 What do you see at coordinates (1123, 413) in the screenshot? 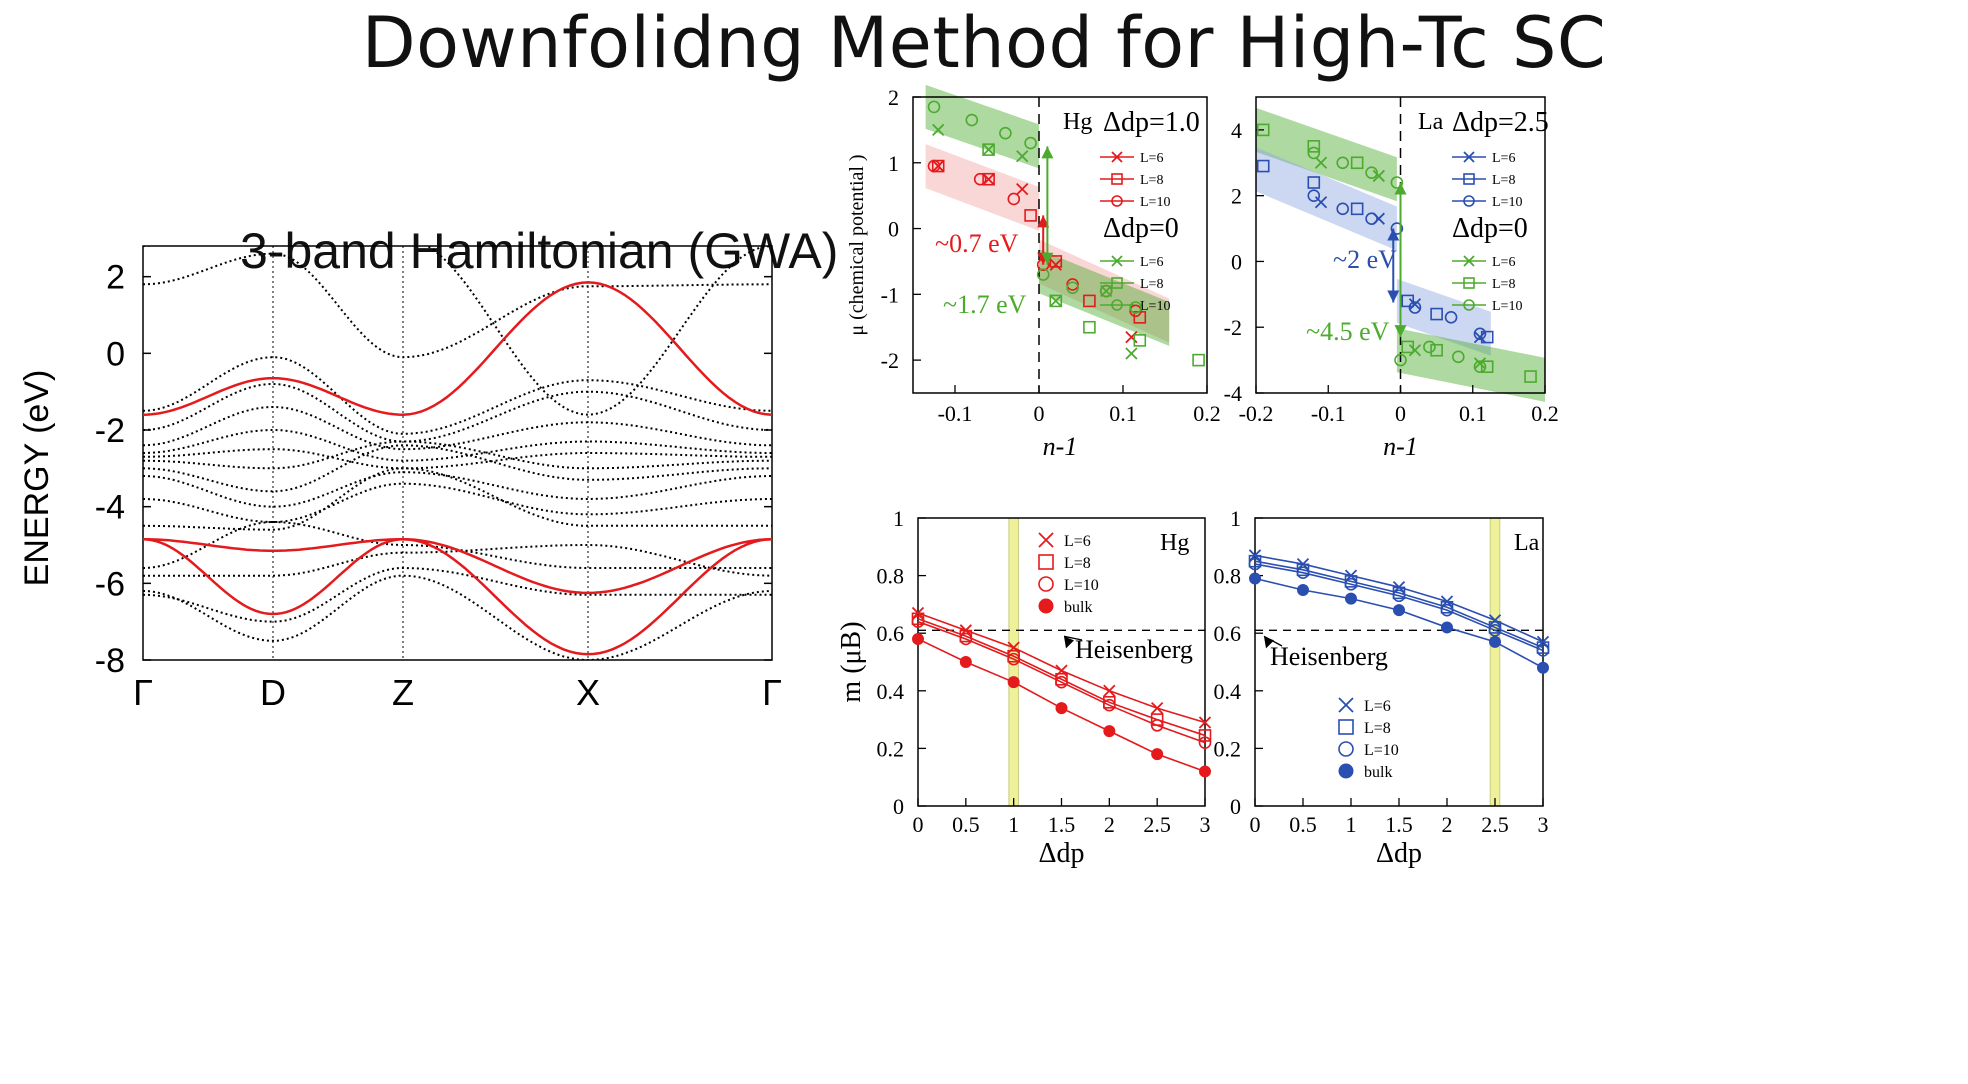
I see `x-tick-label: 0.1` at bounding box center [1123, 413].